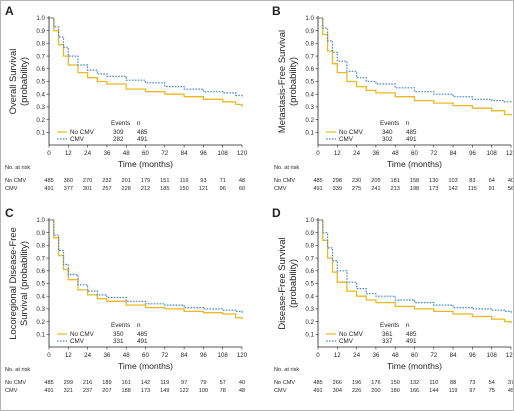  What do you see at coordinates (142, 139) in the screenshot?
I see `legend-n-a: 491` at bounding box center [142, 139].